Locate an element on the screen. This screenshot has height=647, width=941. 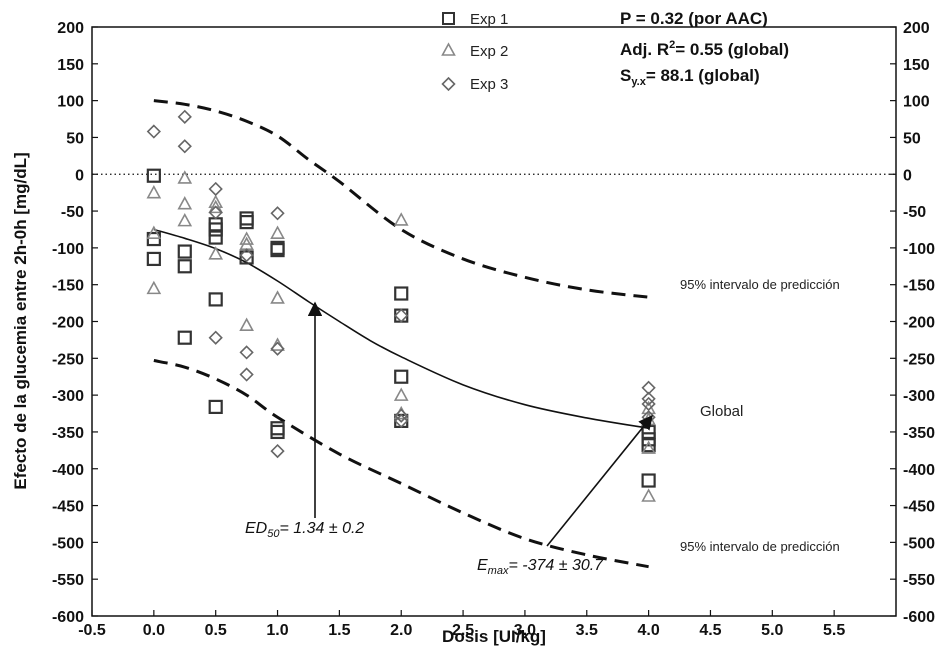
x-tick-label: 0.5 is located at coordinates (216, 630).